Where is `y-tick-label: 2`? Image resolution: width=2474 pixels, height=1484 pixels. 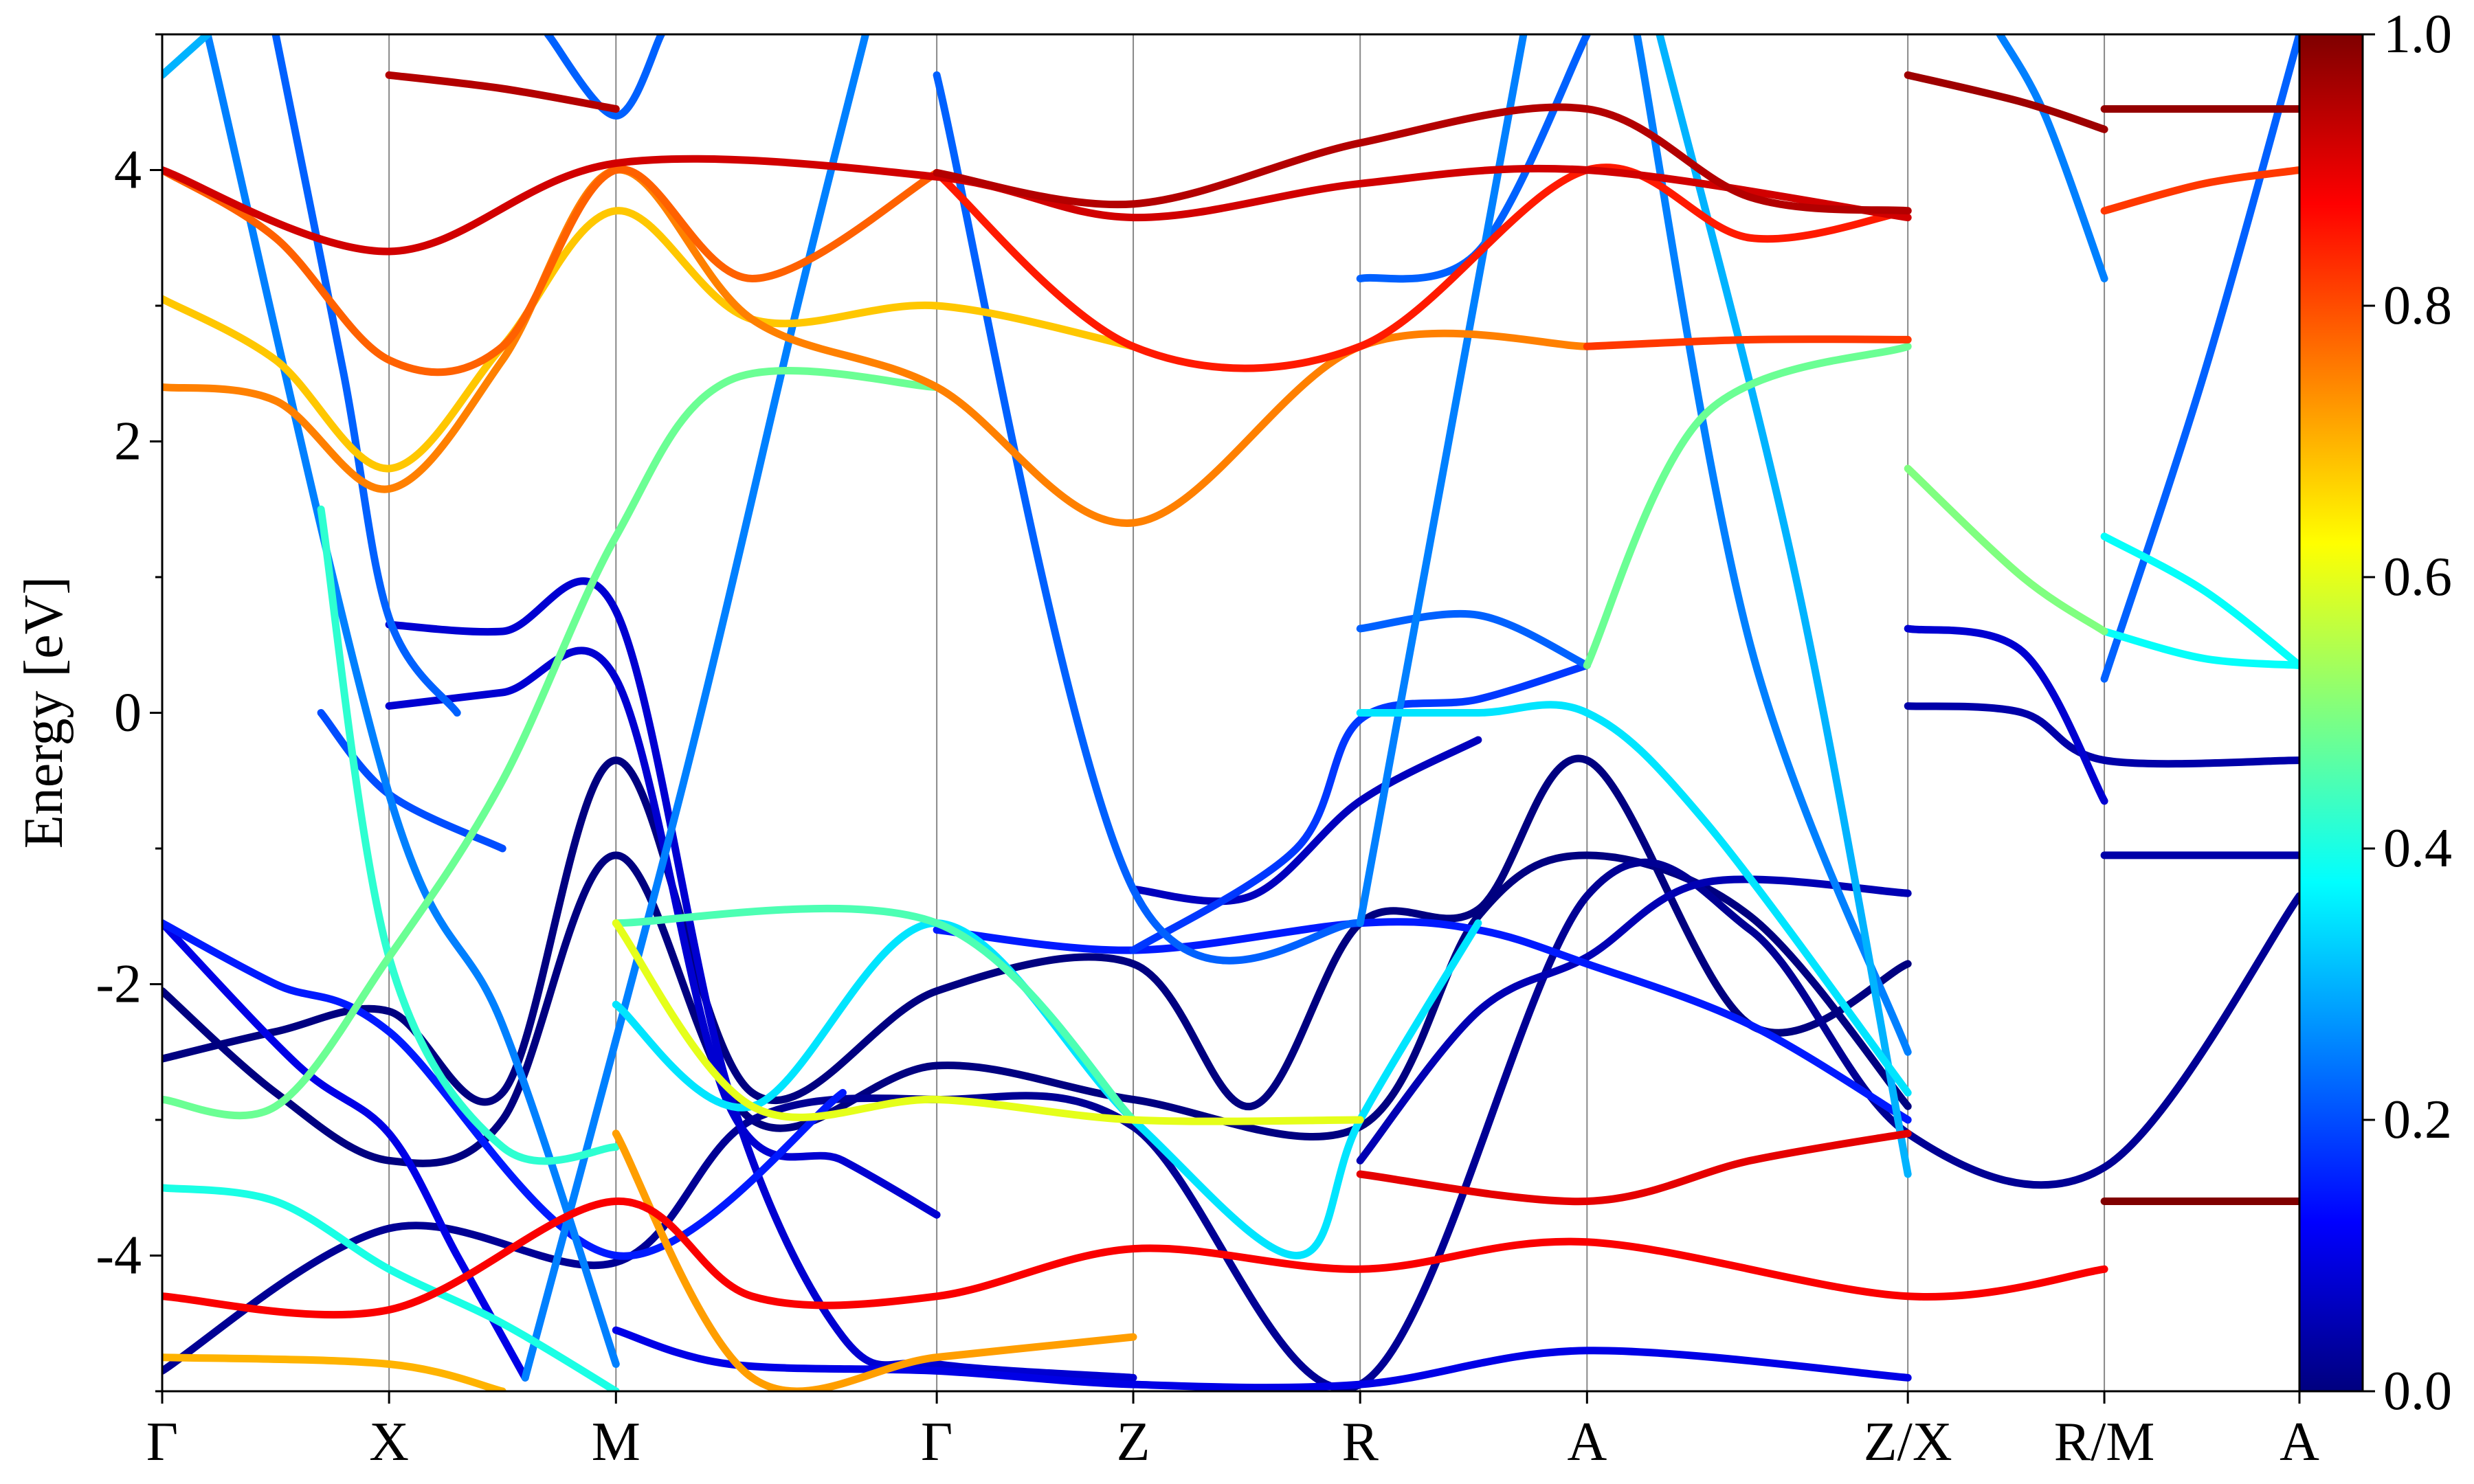 y-tick-label: 2 is located at coordinates (128, 442).